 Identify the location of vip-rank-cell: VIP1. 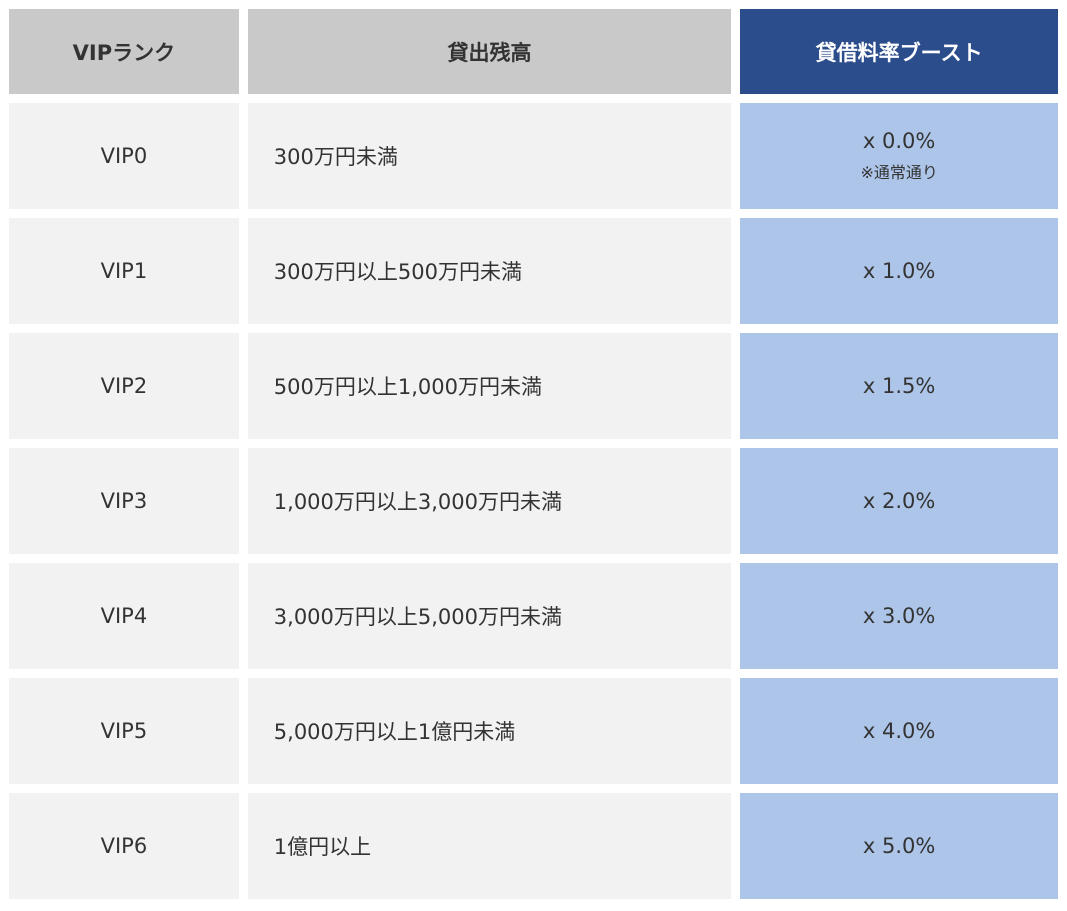
(124, 271).